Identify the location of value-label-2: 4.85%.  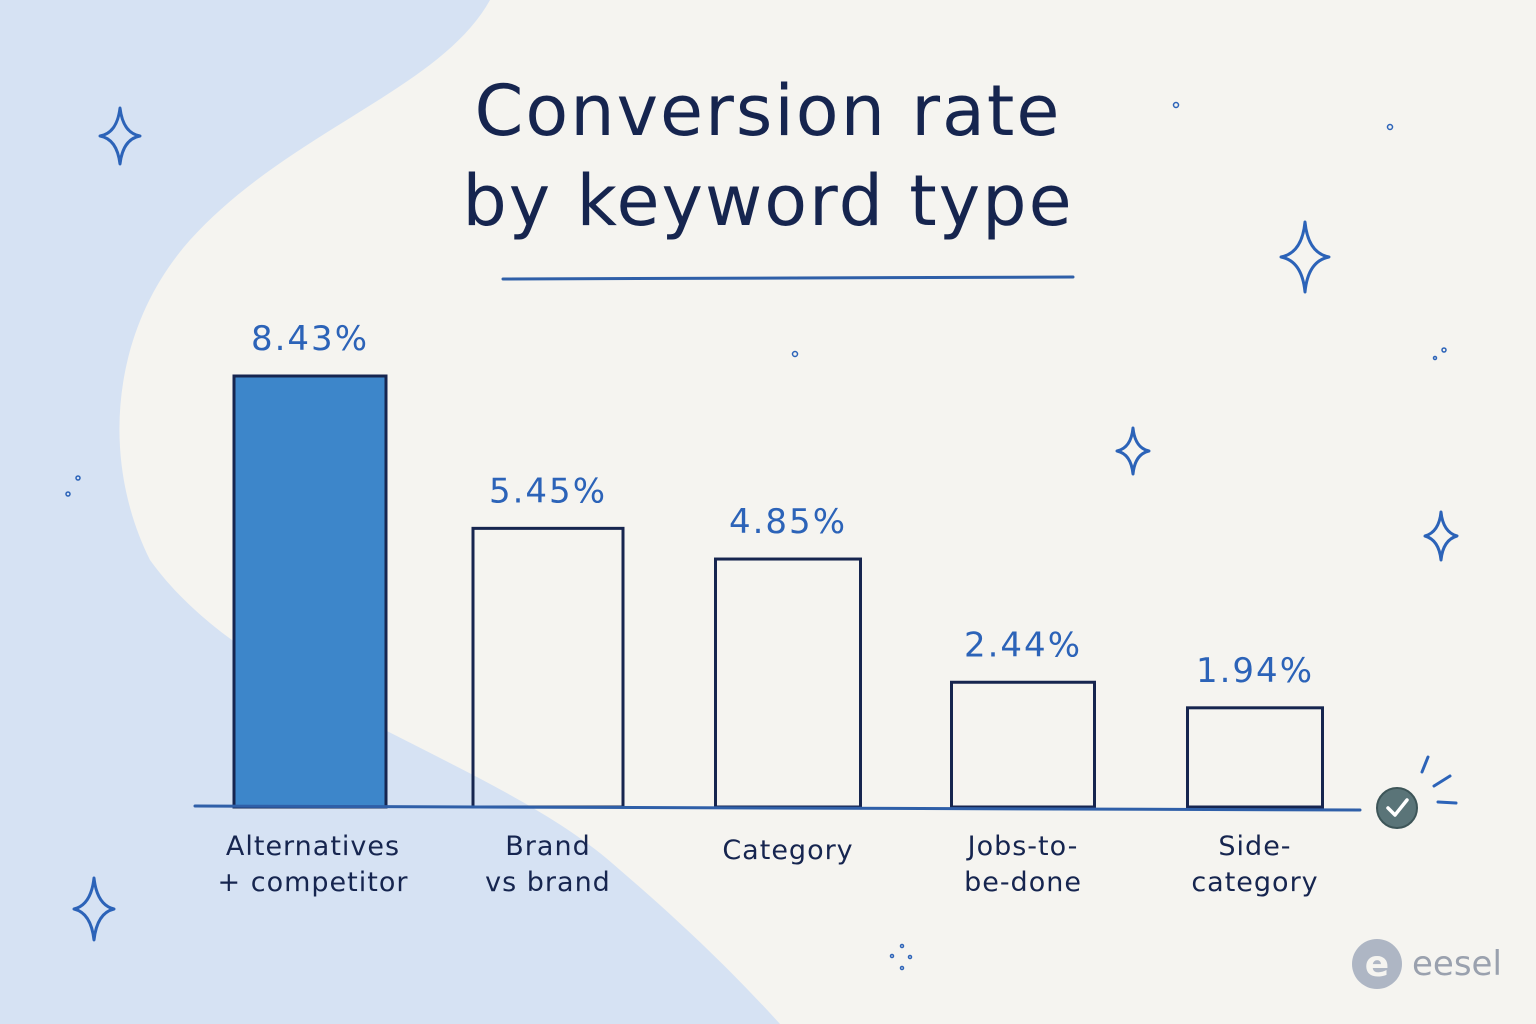
(788, 522).